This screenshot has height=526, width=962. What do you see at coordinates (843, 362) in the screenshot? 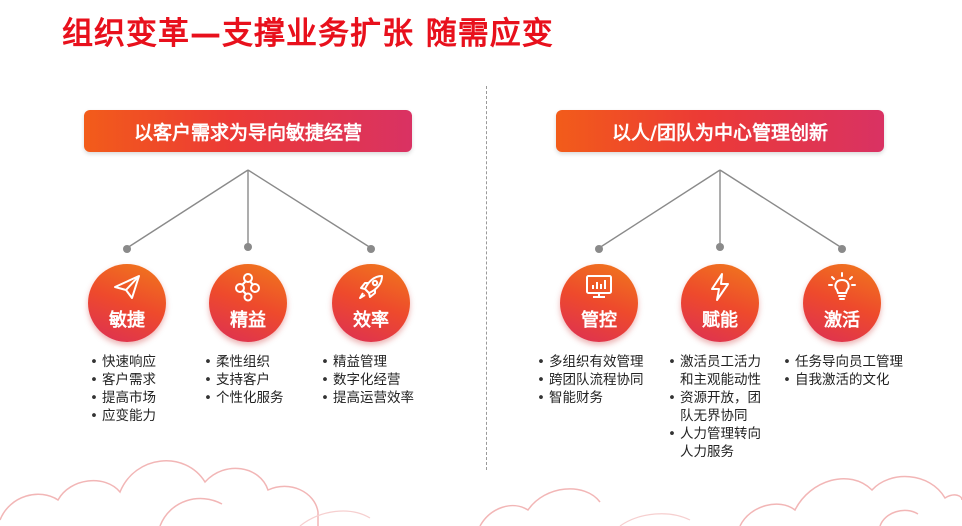
I see `list-item: 任务导向员工管理` at bounding box center [843, 362].